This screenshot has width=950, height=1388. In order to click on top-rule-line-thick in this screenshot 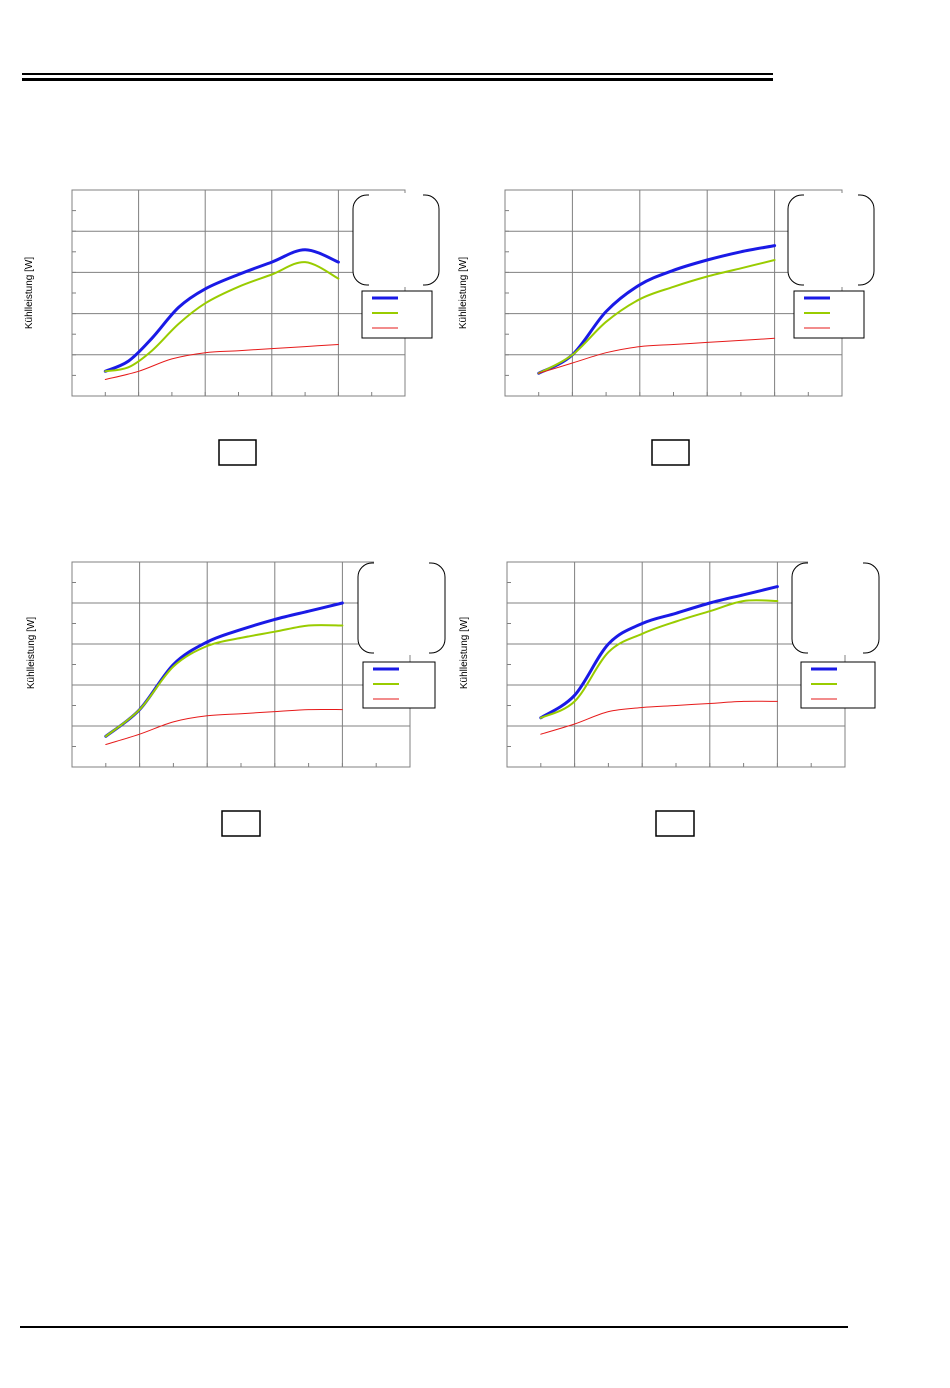, I will do `click(397, 79)`.